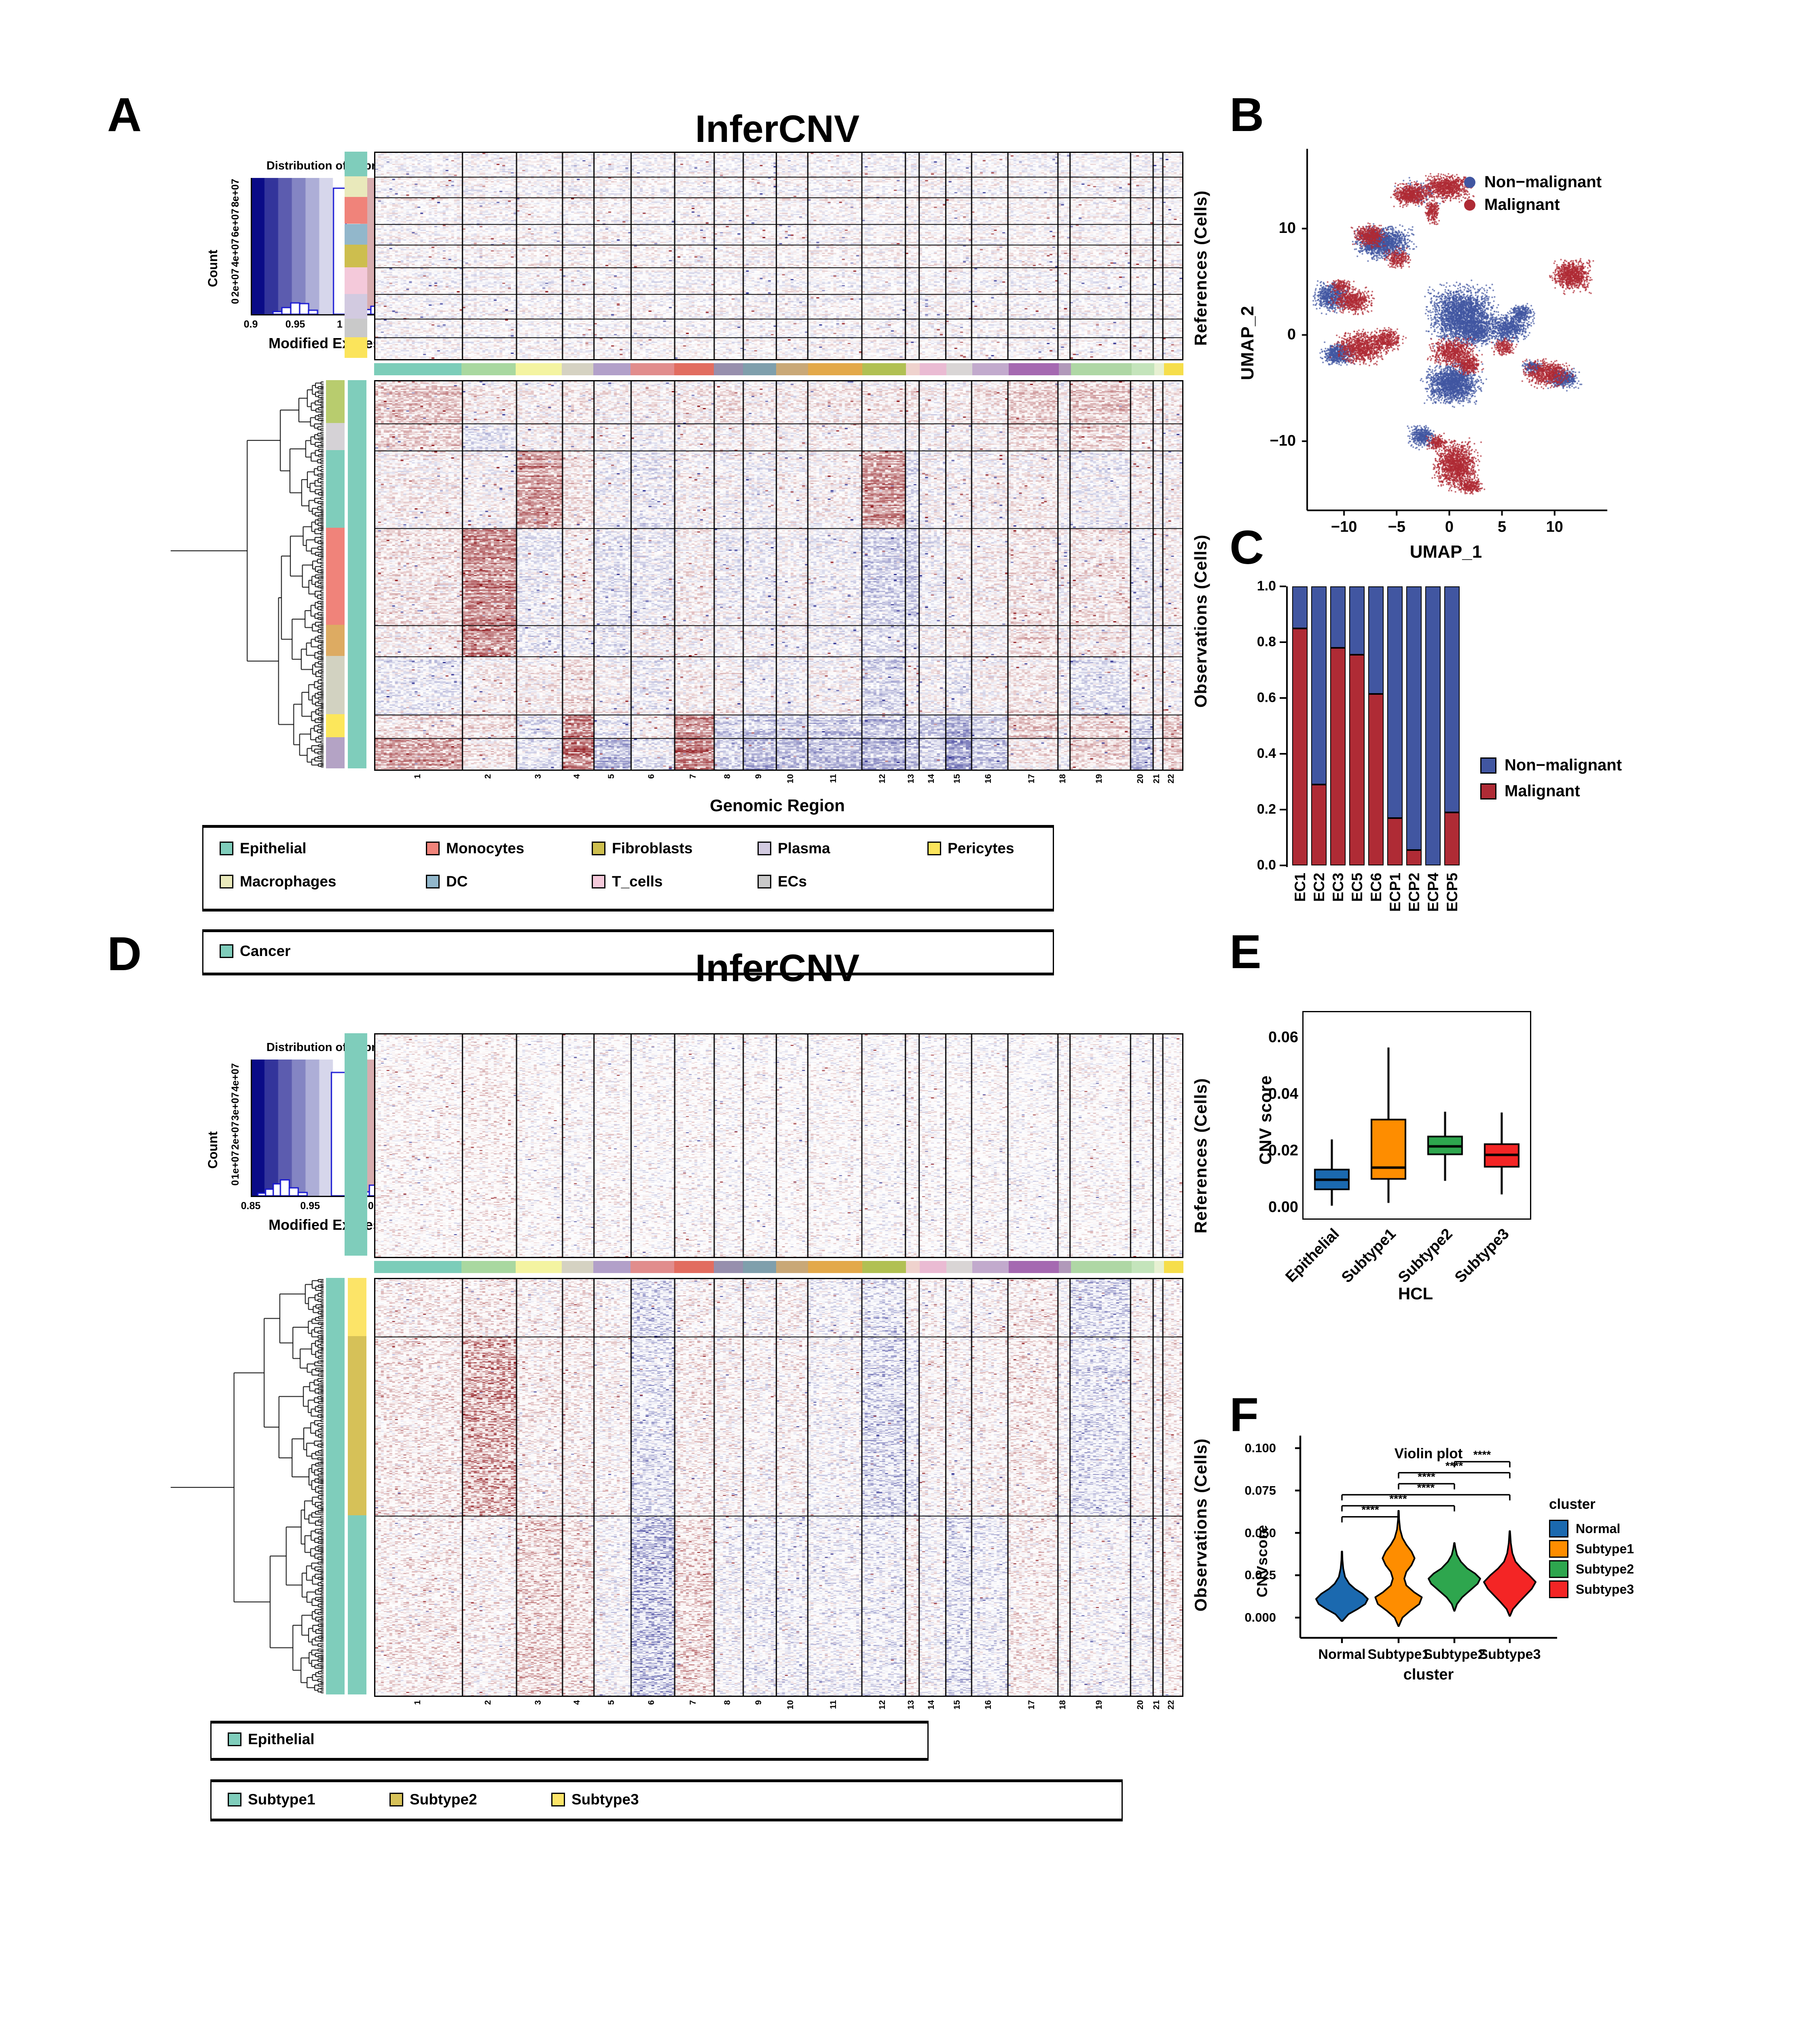 The image size is (1820, 2022). I want to click on f-ytick: 0.075, so click(1260, 1490).